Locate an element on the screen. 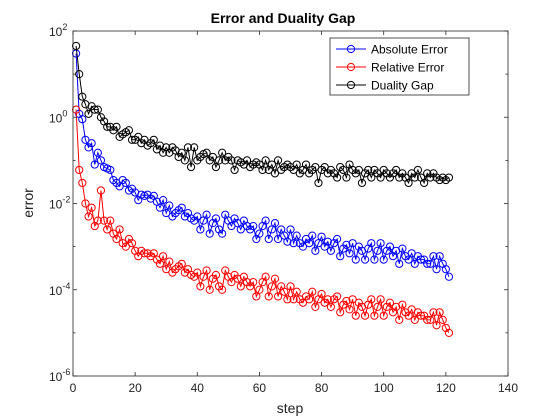 The image size is (560, 420). legend: Absolute Error Relative Error Duality Gap is located at coordinates (399, 66).